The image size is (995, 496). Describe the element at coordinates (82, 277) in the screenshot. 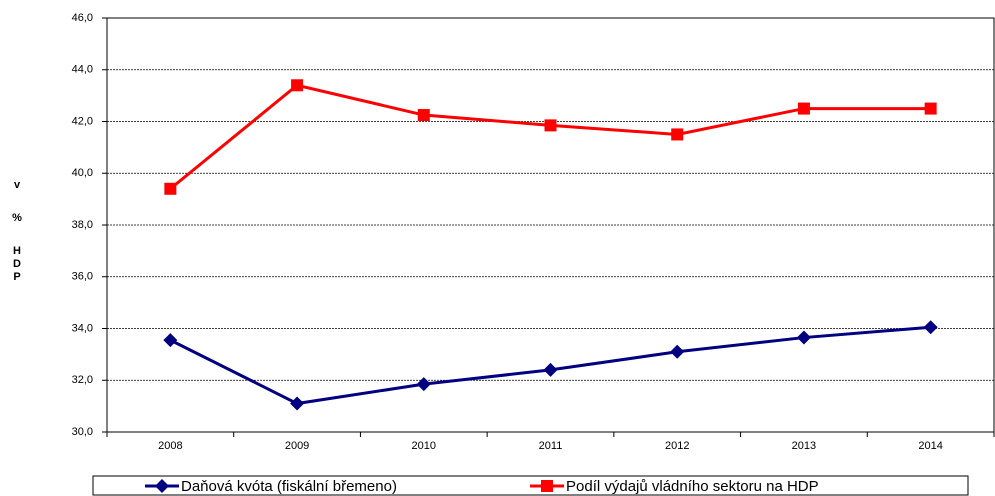

I see `y-tick-label: 36,0` at that location.